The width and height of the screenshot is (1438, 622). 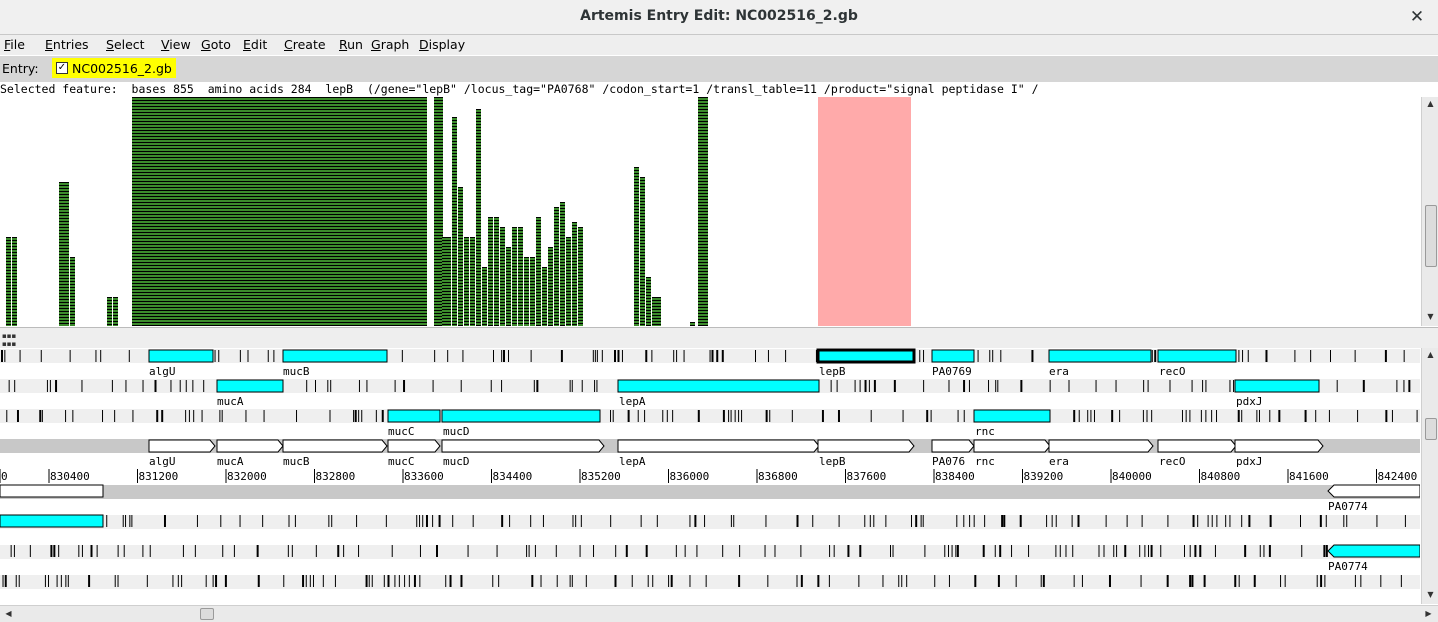 What do you see at coordinates (62, 68) in the screenshot?
I see `checkbox-icon: ✓` at bounding box center [62, 68].